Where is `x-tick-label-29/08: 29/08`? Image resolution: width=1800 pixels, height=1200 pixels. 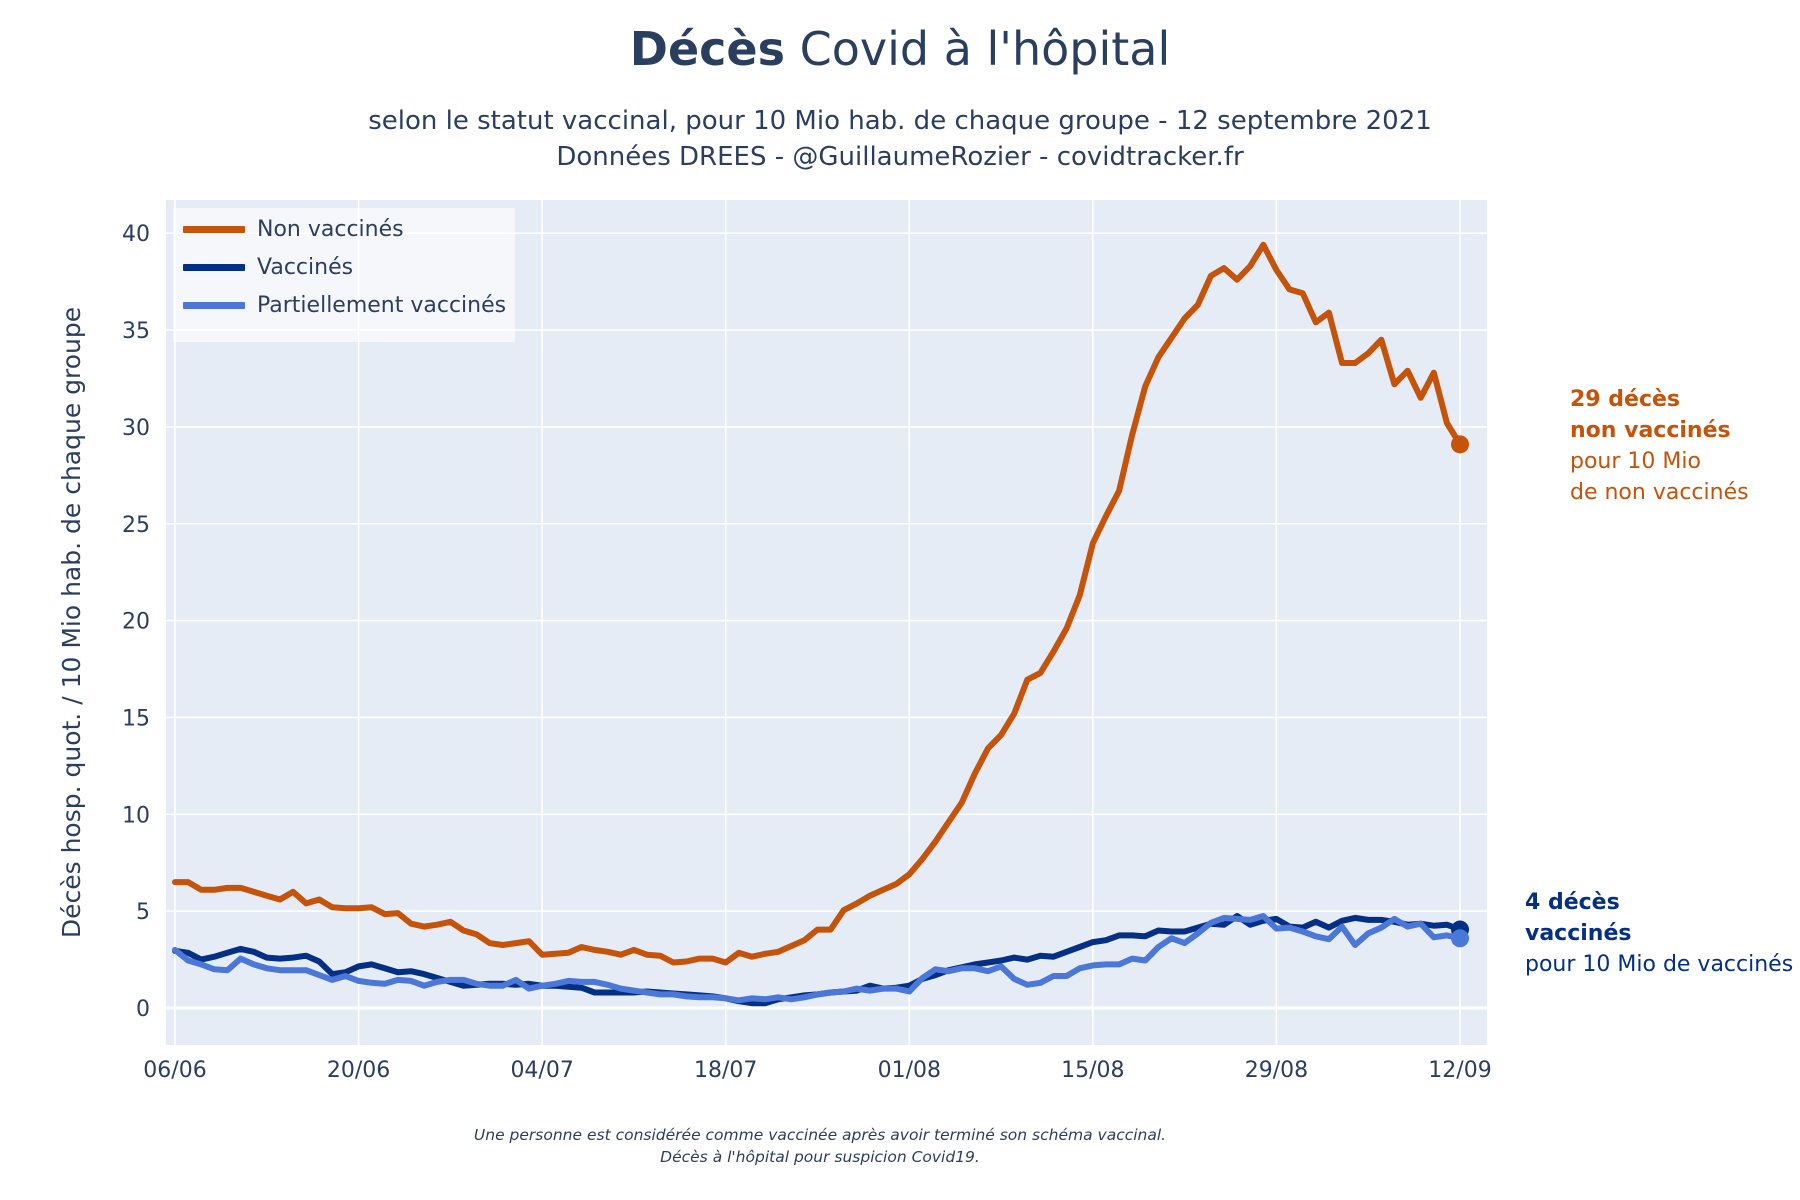
x-tick-label-29/08: 29/08 is located at coordinates (1276, 1070).